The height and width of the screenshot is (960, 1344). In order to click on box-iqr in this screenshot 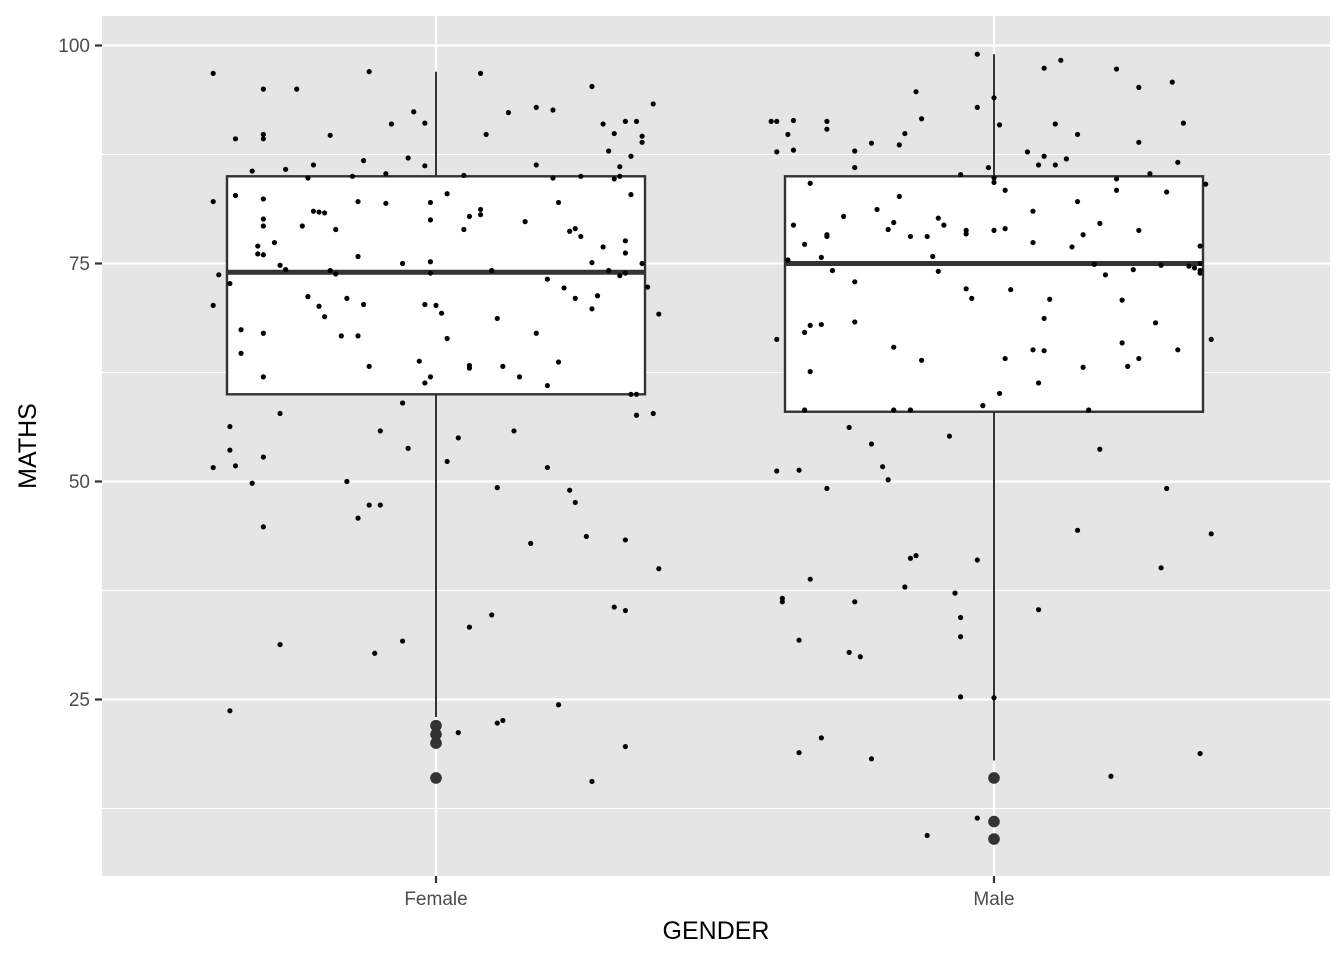, I will do `click(994, 294)`.